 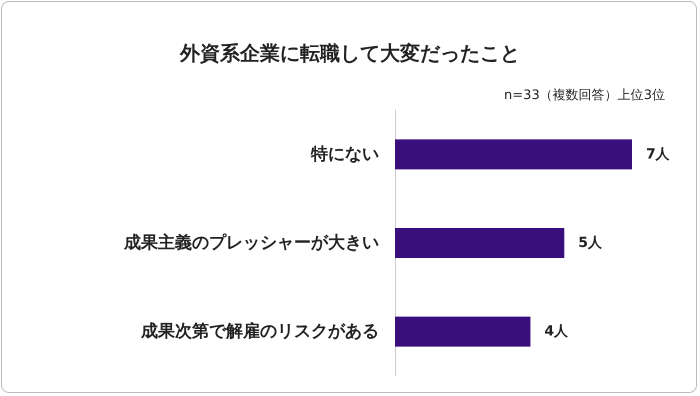 What do you see at coordinates (344, 154) in the screenshot?
I see `y-tick-label: 特にない` at bounding box center [344, 154].